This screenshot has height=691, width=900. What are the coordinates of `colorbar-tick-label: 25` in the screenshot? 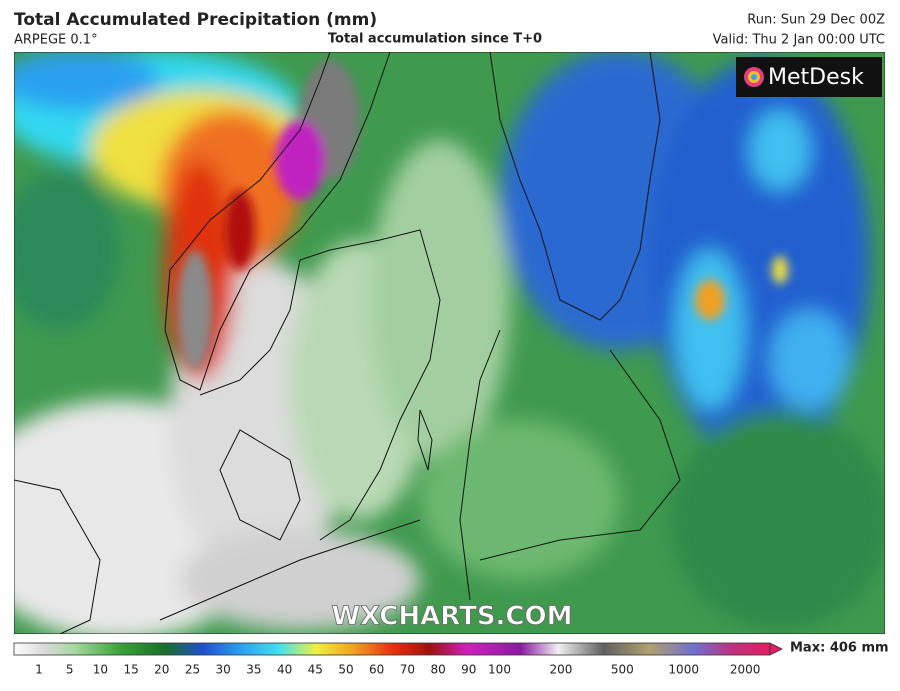 It's located at (192, 670).